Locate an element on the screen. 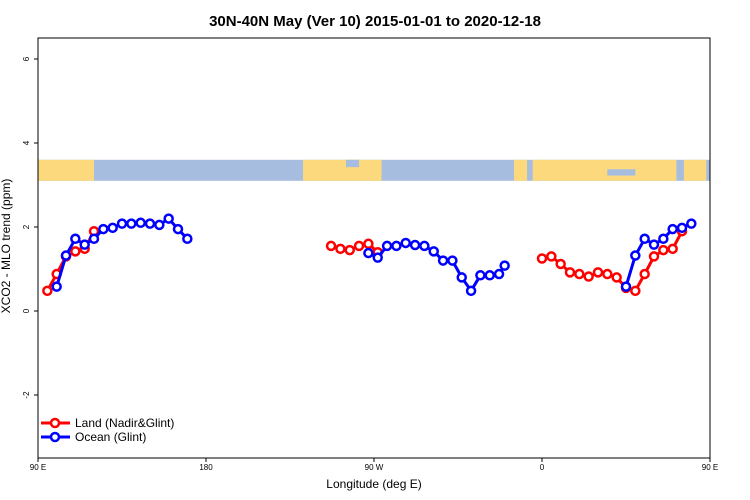  x-axis: 90 E 180 90 W 0 90 E is located at coordinates (374, 465).